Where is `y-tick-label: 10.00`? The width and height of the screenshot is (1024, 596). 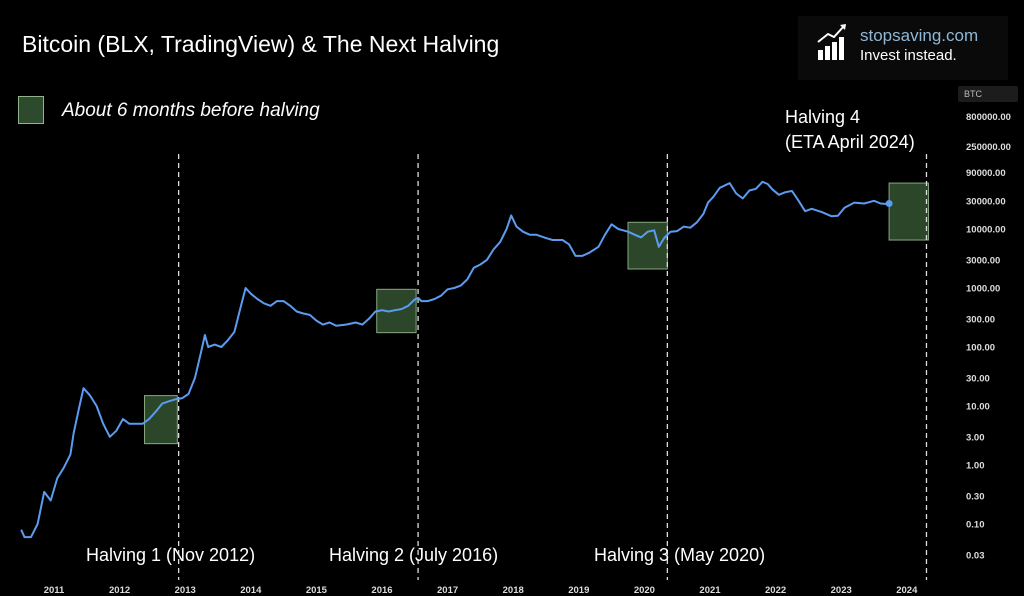
y-tick-label: 10.00 is located at coordinates (978, 407).